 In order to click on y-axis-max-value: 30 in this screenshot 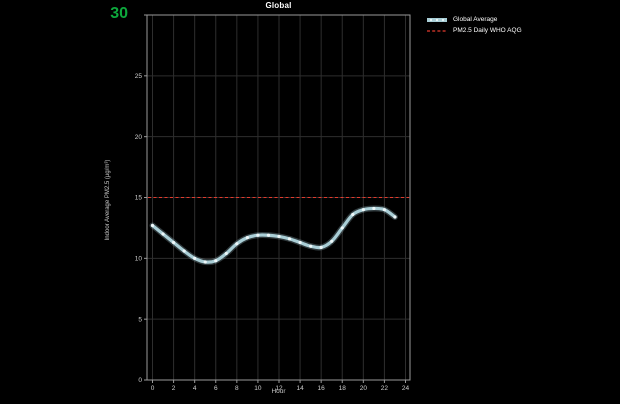, I will do `click(119, 13)`.